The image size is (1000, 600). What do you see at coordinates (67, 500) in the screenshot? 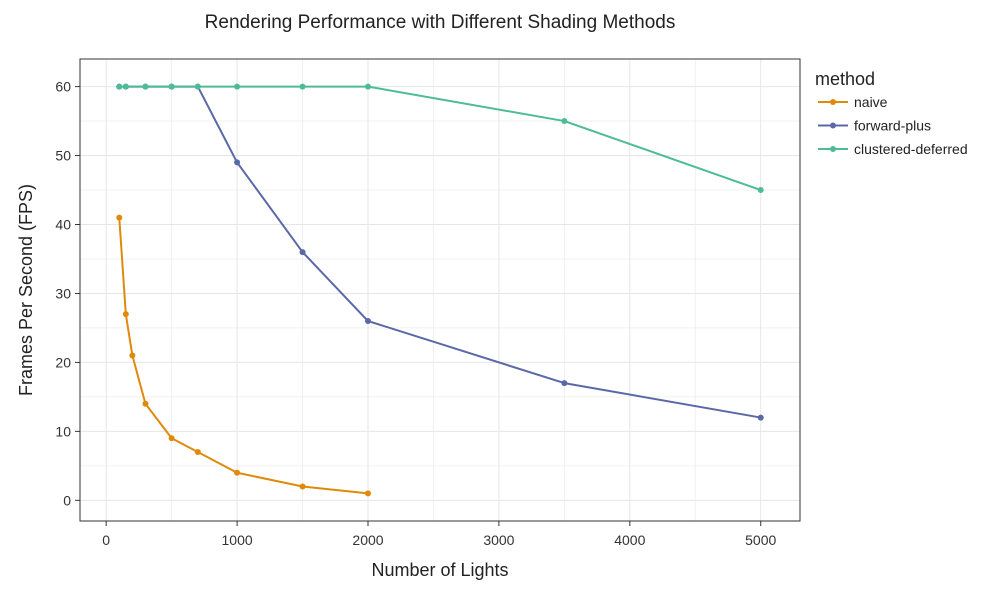
I see `y-tick-label: 0` at bounding box center [67, 500].